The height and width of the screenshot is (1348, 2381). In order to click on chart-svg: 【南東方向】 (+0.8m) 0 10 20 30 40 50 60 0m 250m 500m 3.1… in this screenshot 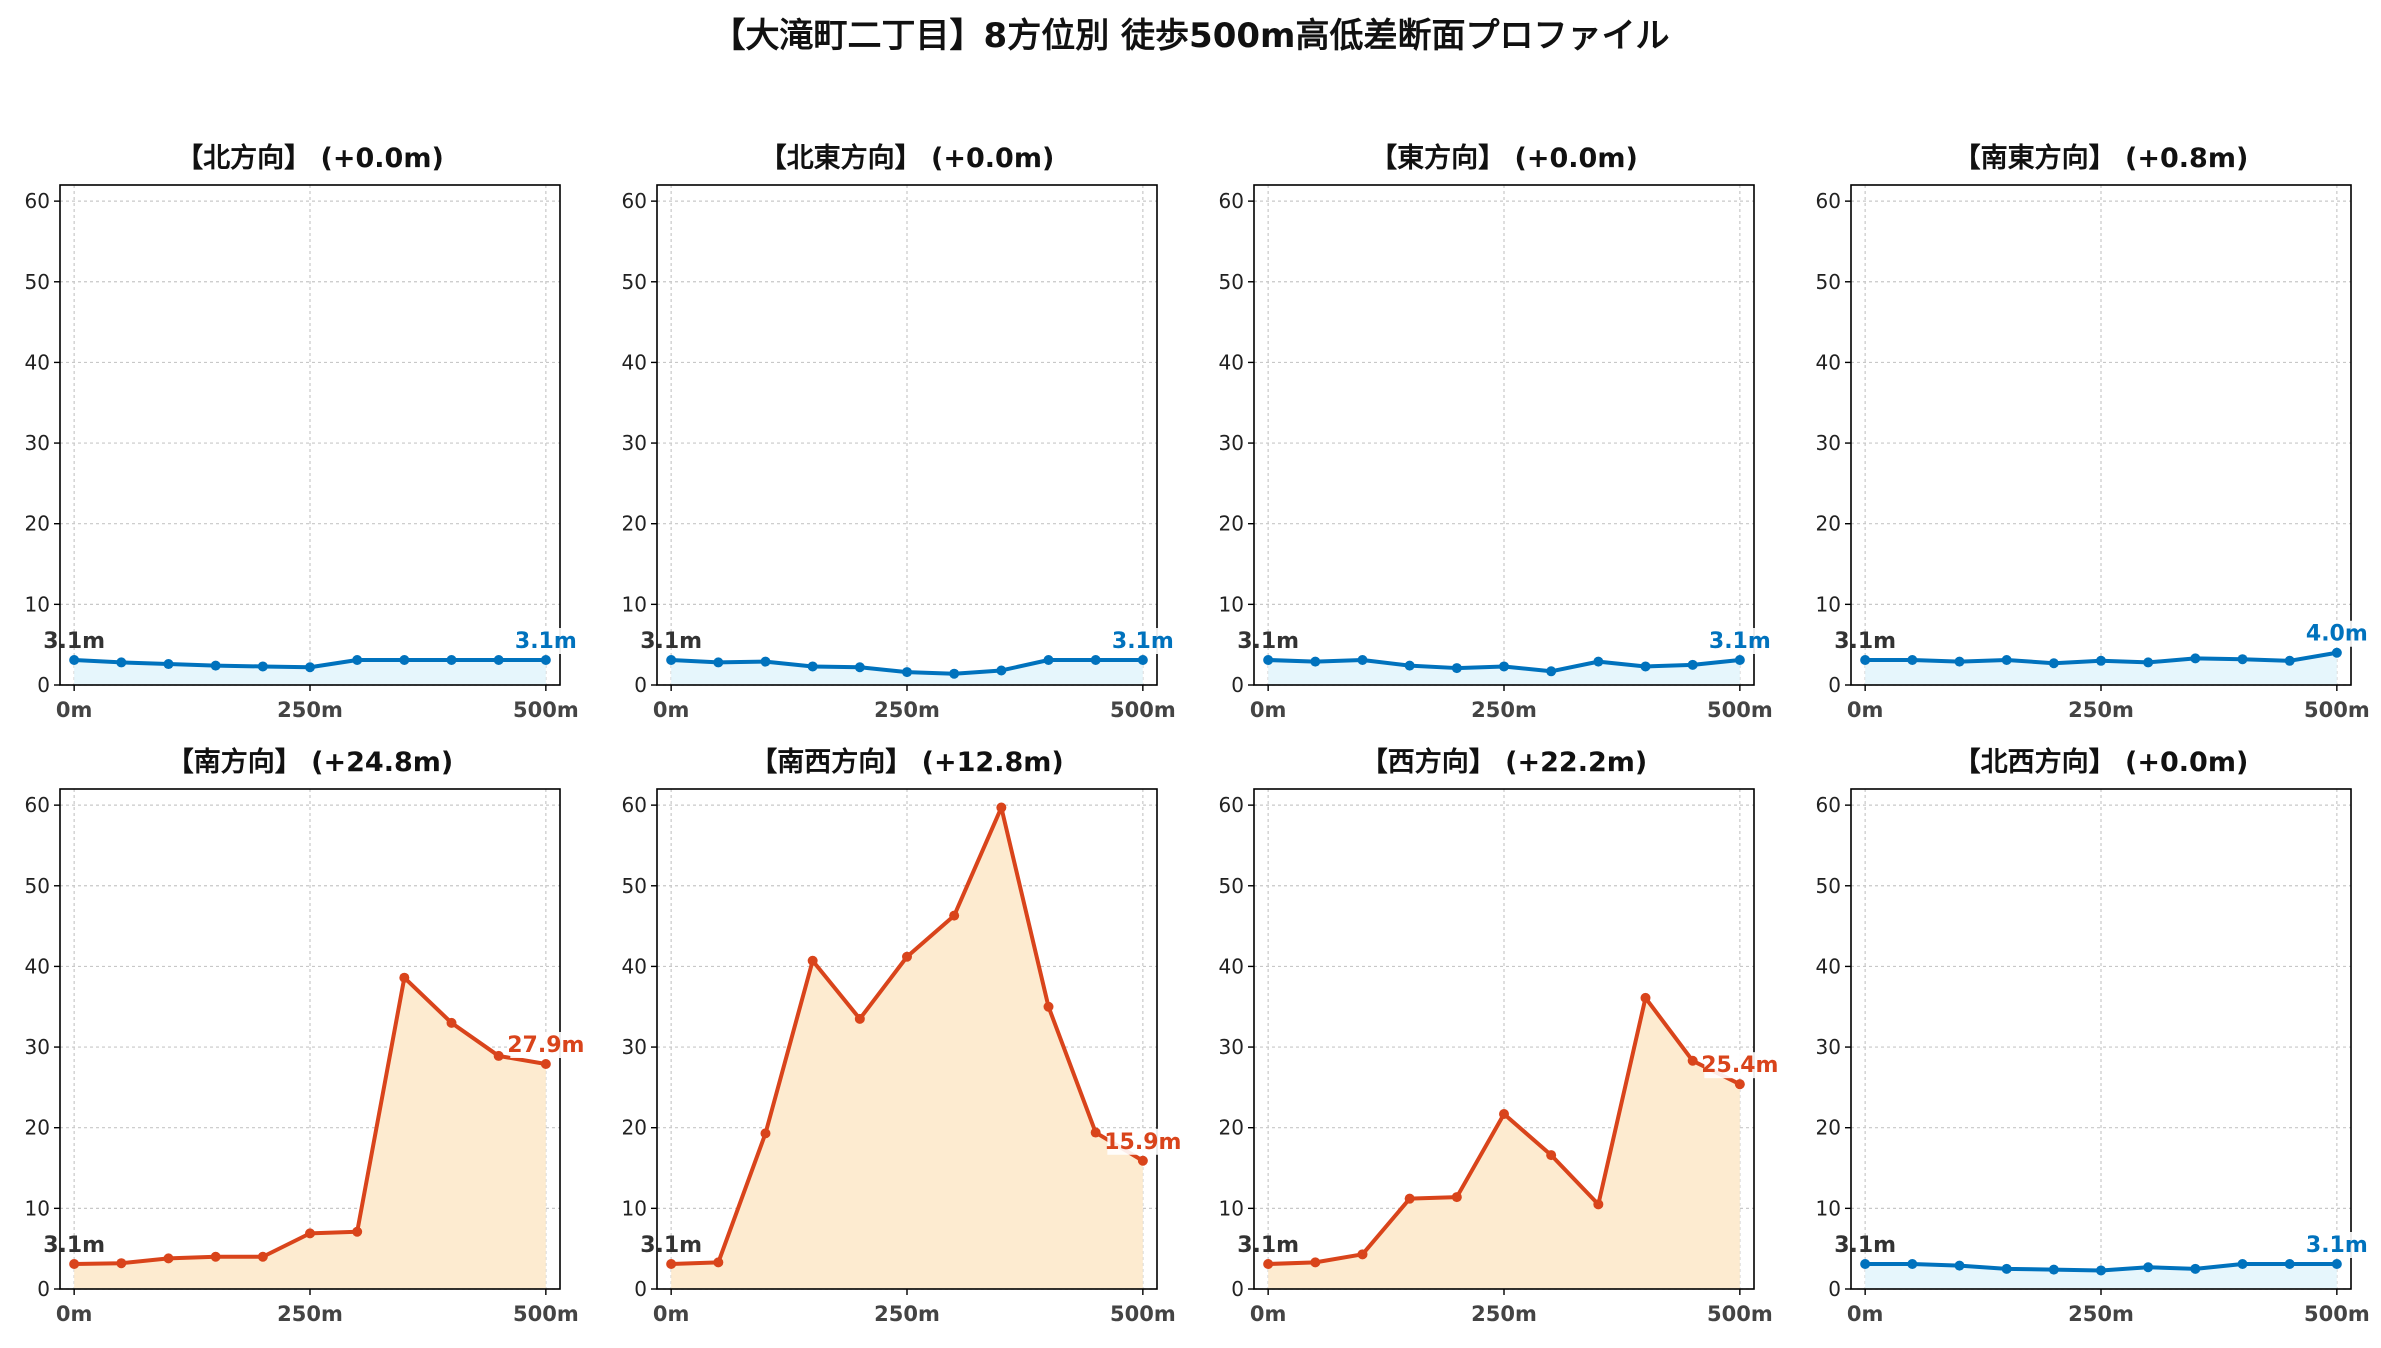, I will do `click(2093, 432)`.